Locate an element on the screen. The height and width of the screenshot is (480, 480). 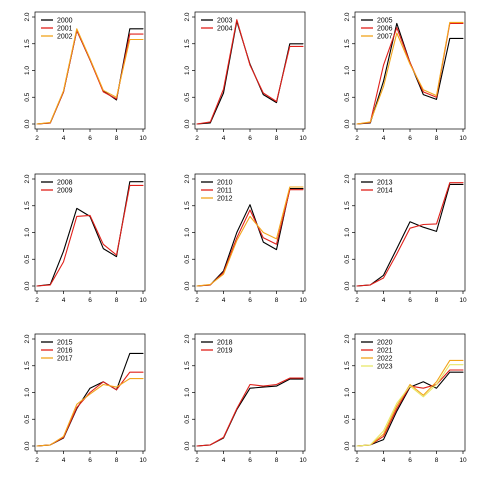
series-line-2012 is located at coordinates (250, 236).